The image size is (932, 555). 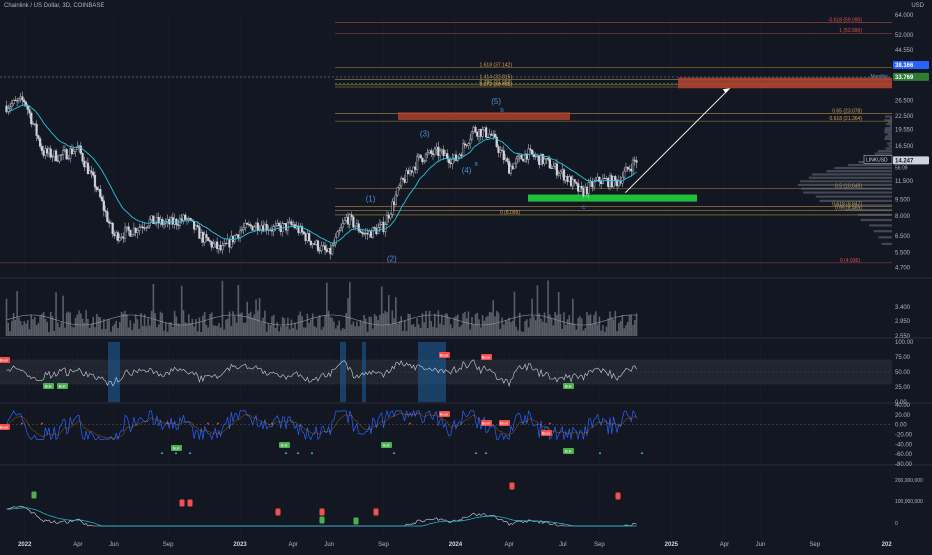 What do you see at coordinates (903, 237) in the screenshot?
I see `price-axis-label: 6.500` at bounding box center [903, 237].